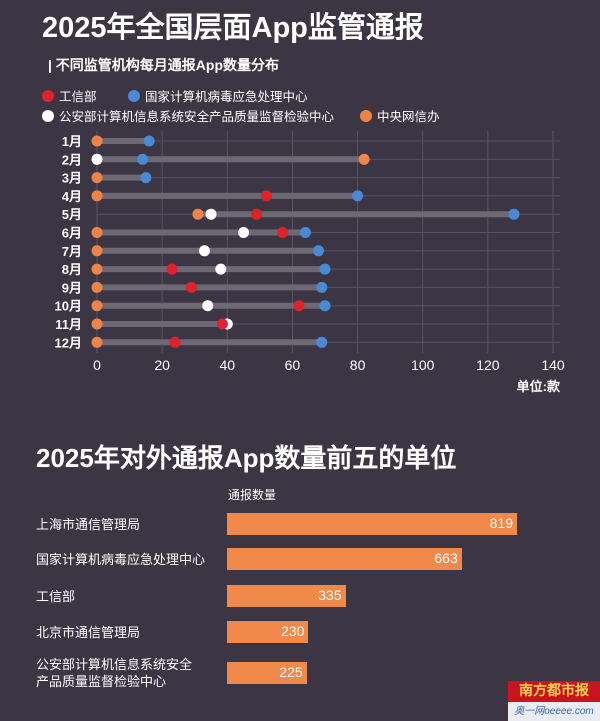  Describe the element at coordinates (72, 251) in the screenshot. I see `month-label: 7月` at that location.